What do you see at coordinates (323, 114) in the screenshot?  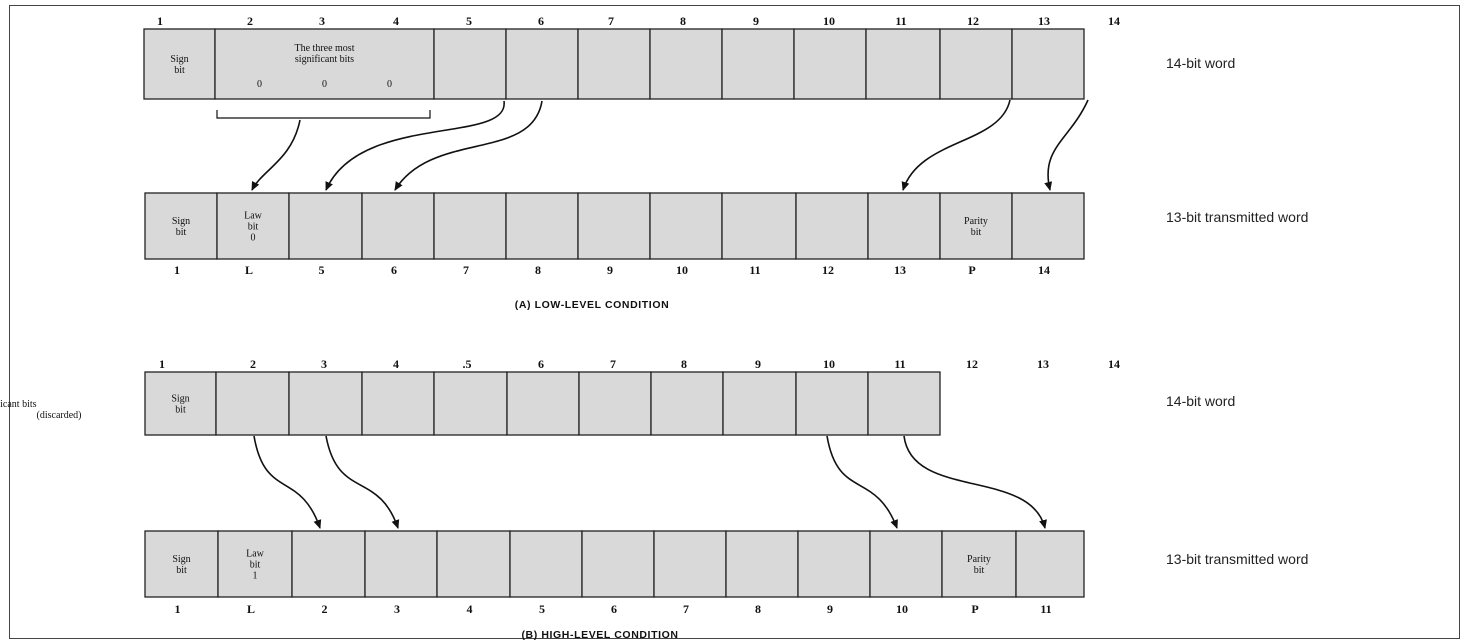 I see `msb-bracket` at bounding box center [323, 114].